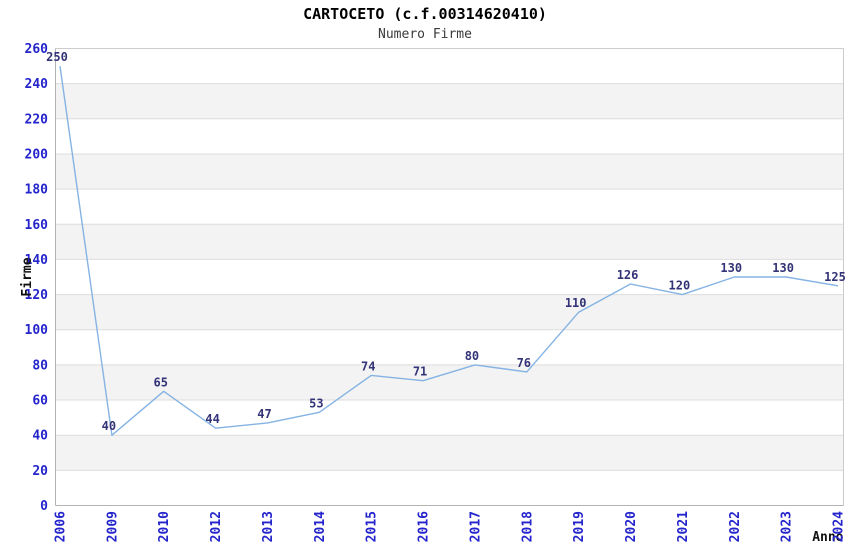 The image size is (850, 550). What do you see at coordinates (680, 286) in the screenshot?
I see `data-point-label: 120` at bounding box center [680, 286].